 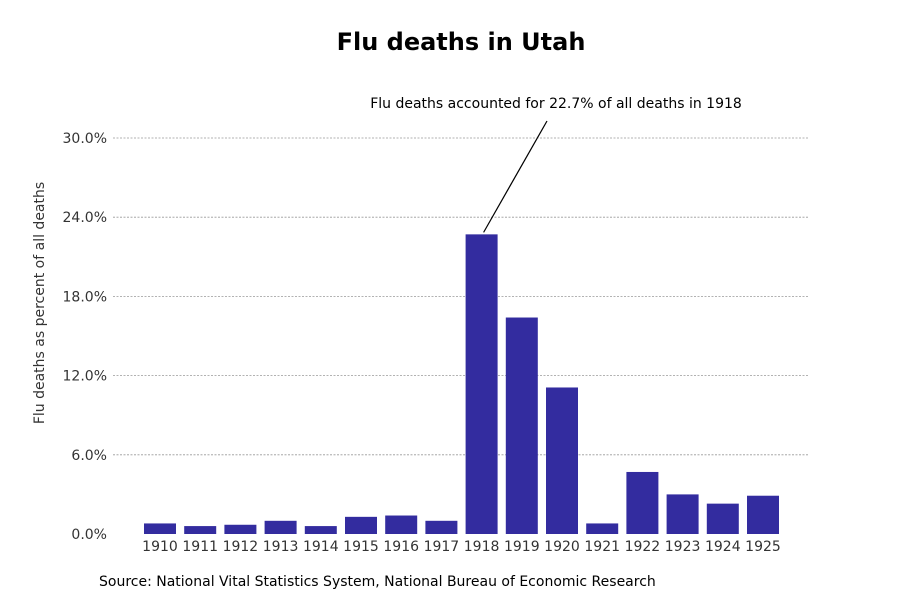 I want to click on bar-1925, so click(x=763, y=514).